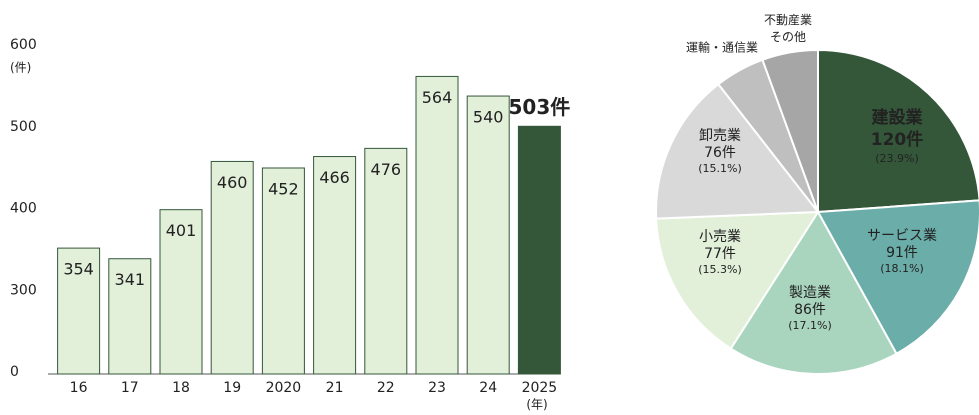 The height and width of the screenshot is (415, 979). What do you see at coordinates (335, 388) in the screenshot?
I see `x-tick-label: 21` at bounding box center [335, 388].